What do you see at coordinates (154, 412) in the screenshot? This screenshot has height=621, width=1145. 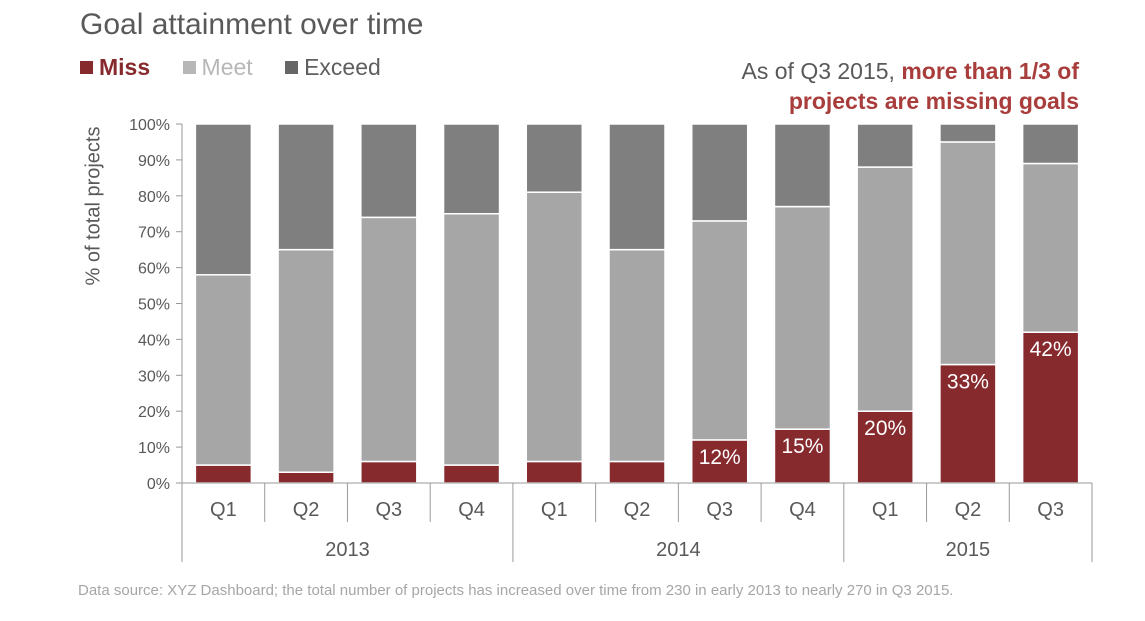 I see `y-tick-label-2: 20%` at bounding box center [154, 412].